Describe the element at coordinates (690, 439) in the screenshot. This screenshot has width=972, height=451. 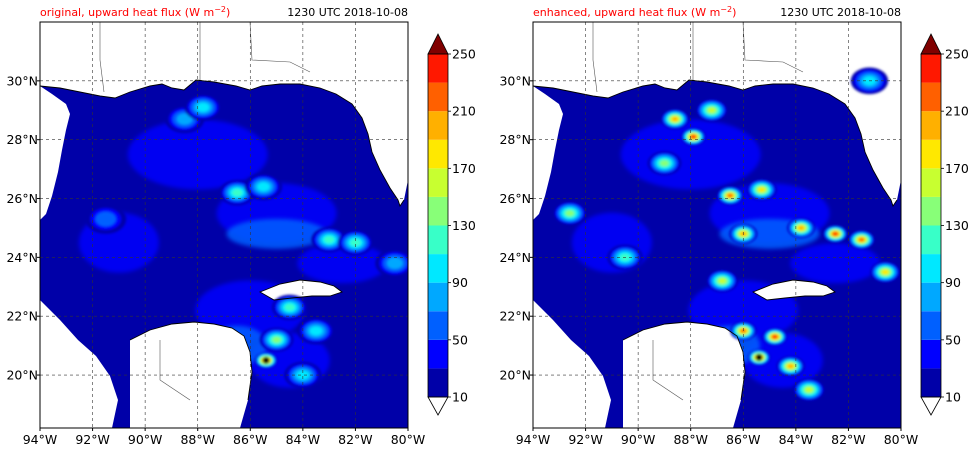
I see `lon-tick-label: 88°W` at that location.